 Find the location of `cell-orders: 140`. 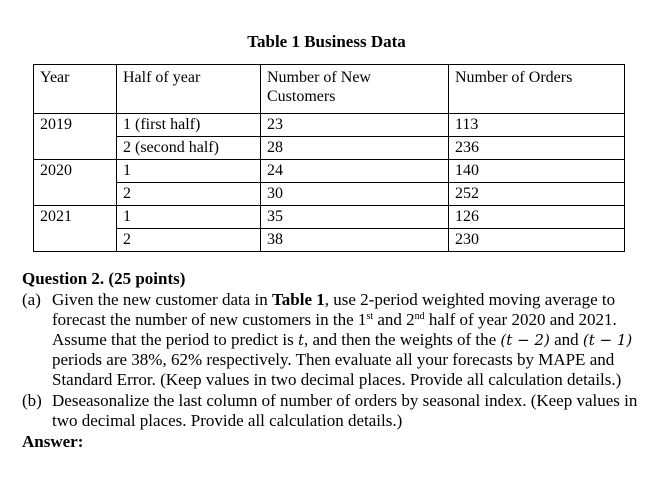

cell-orders: 140 is located at coordinates (536, 171).